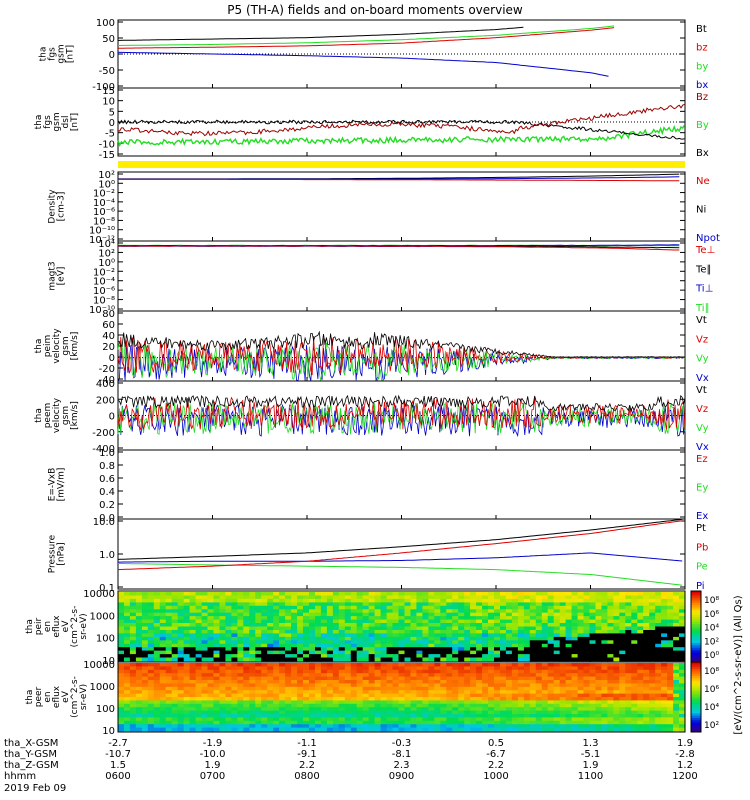 The width and height of the screenshot is (750, 800). What do you see at coordinates (104, 221) in the screenshot?
I see `y-tick-label: 10⁻⁸` at bounding box center [104, 221].